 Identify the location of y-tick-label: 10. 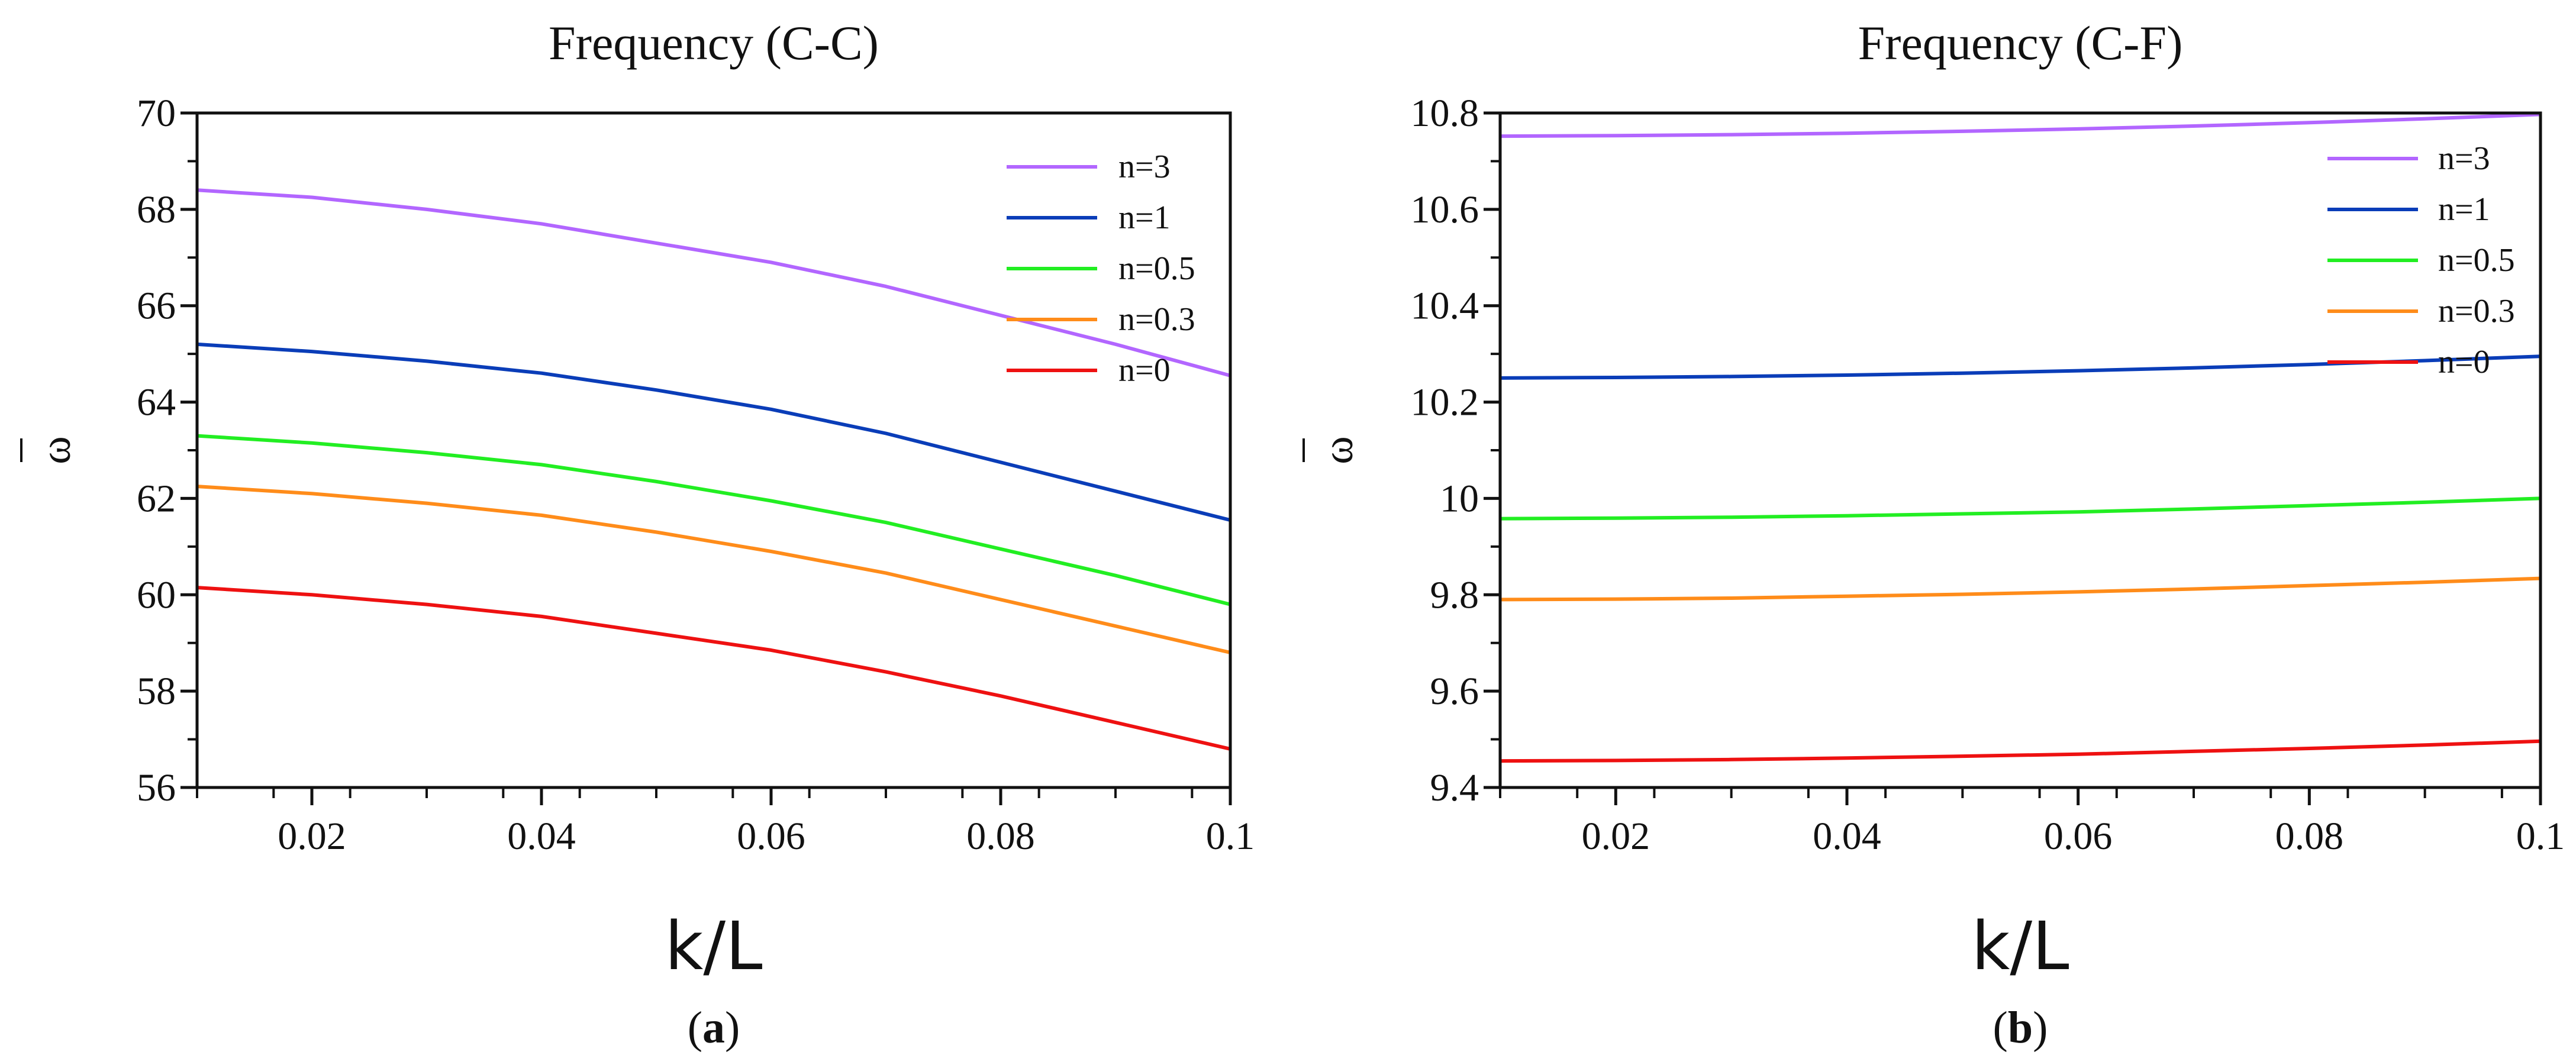
(1459, 498).